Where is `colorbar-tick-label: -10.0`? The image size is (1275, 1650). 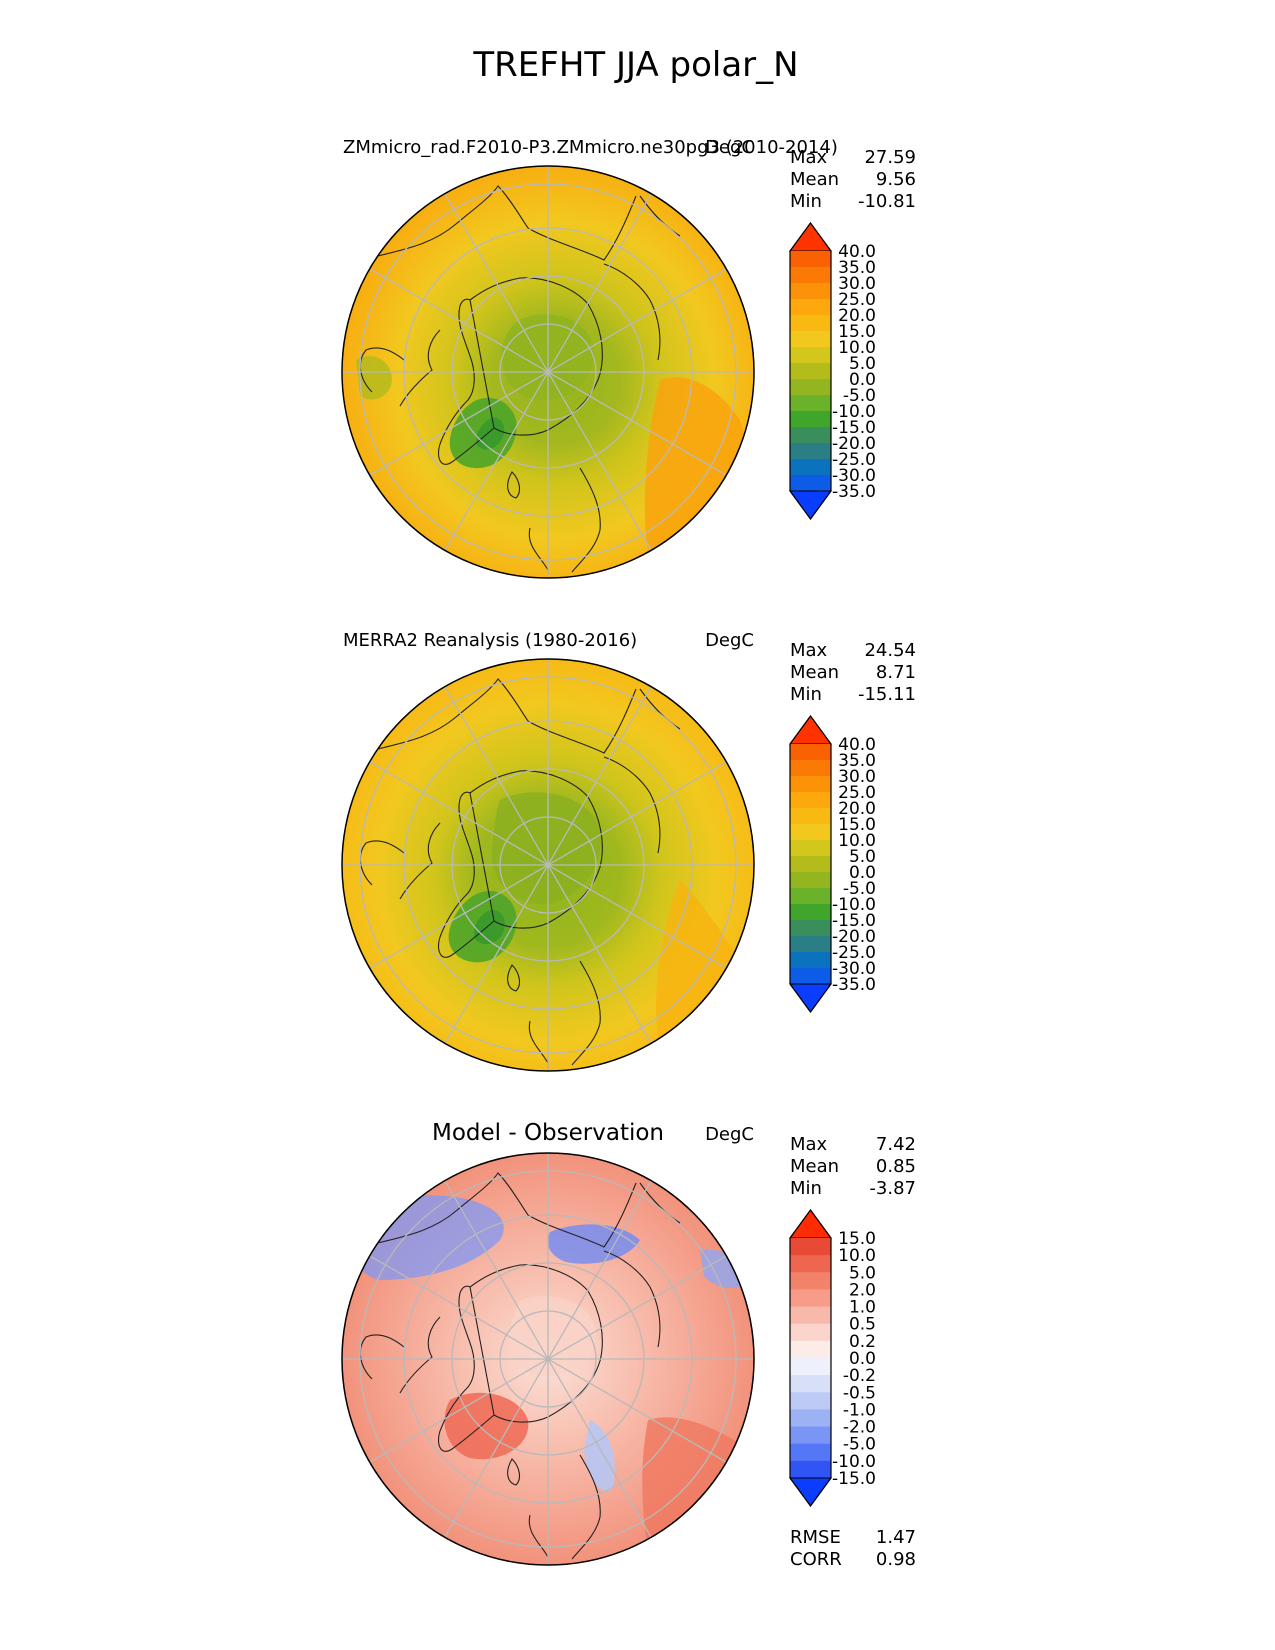
colorbar-tick-label: -10.0 is located at coordinates (854, 1462).